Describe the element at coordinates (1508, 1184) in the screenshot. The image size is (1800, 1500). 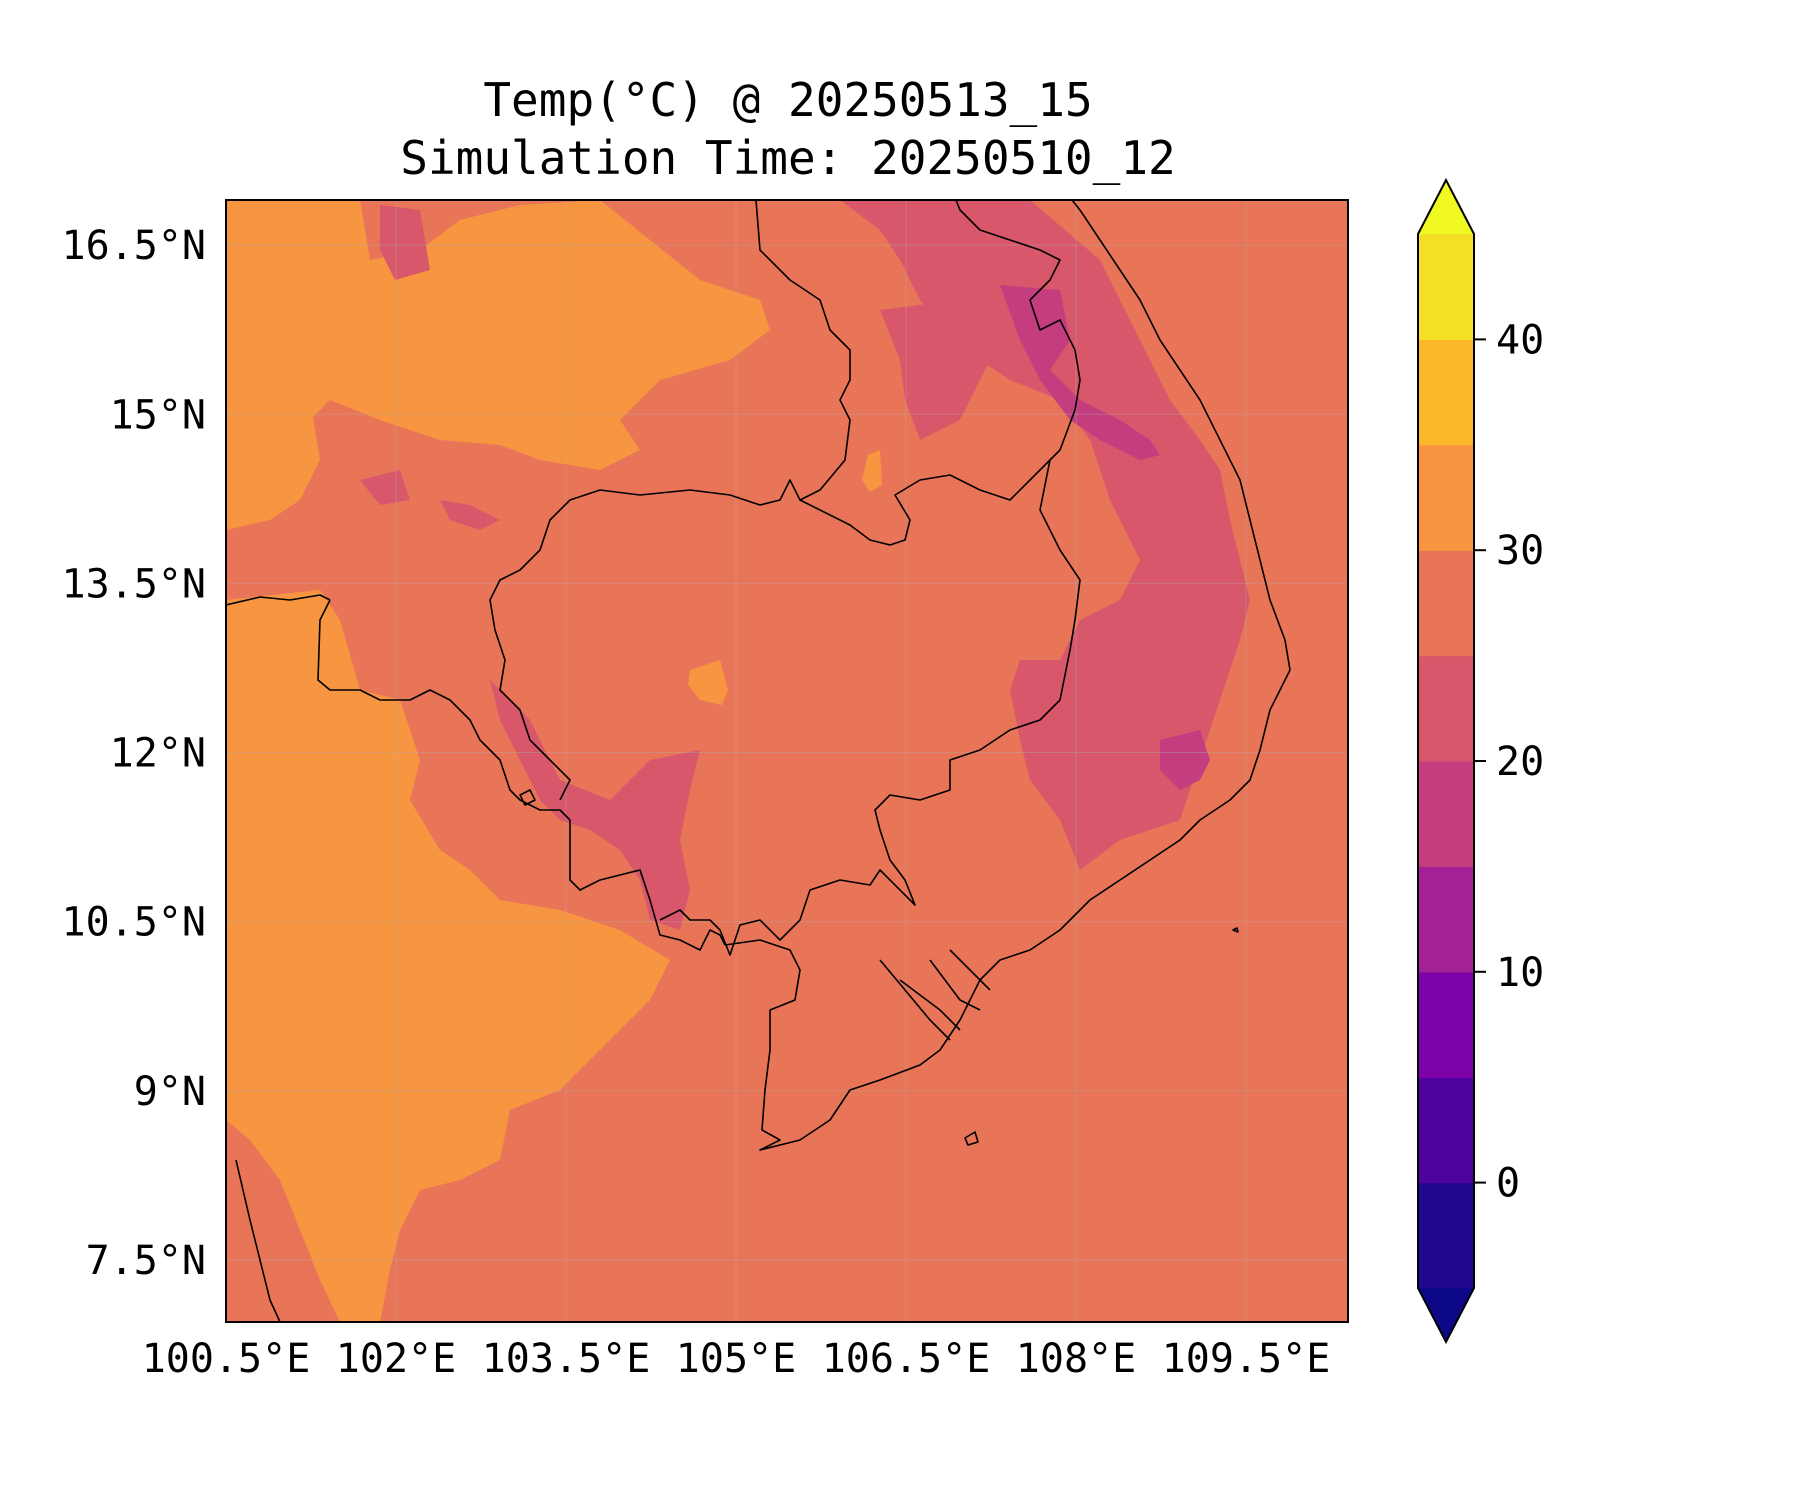
I see `colorbar-tick-label: 0` at that location.